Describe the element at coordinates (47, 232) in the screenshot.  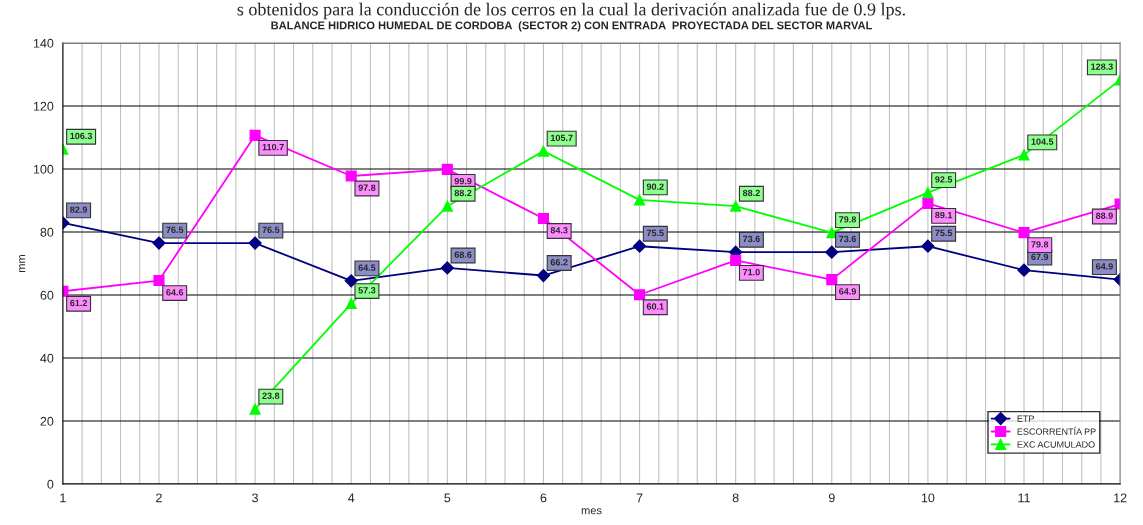
I see `y-tick-label: 80` at that location.